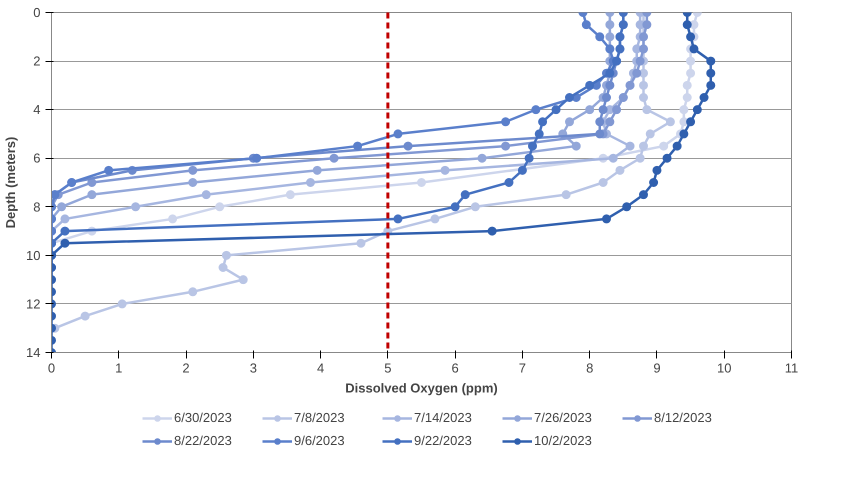  Describe the element at coordinates (455, 368) in the screenshot. I see `x-tick-label: 6` at that location.